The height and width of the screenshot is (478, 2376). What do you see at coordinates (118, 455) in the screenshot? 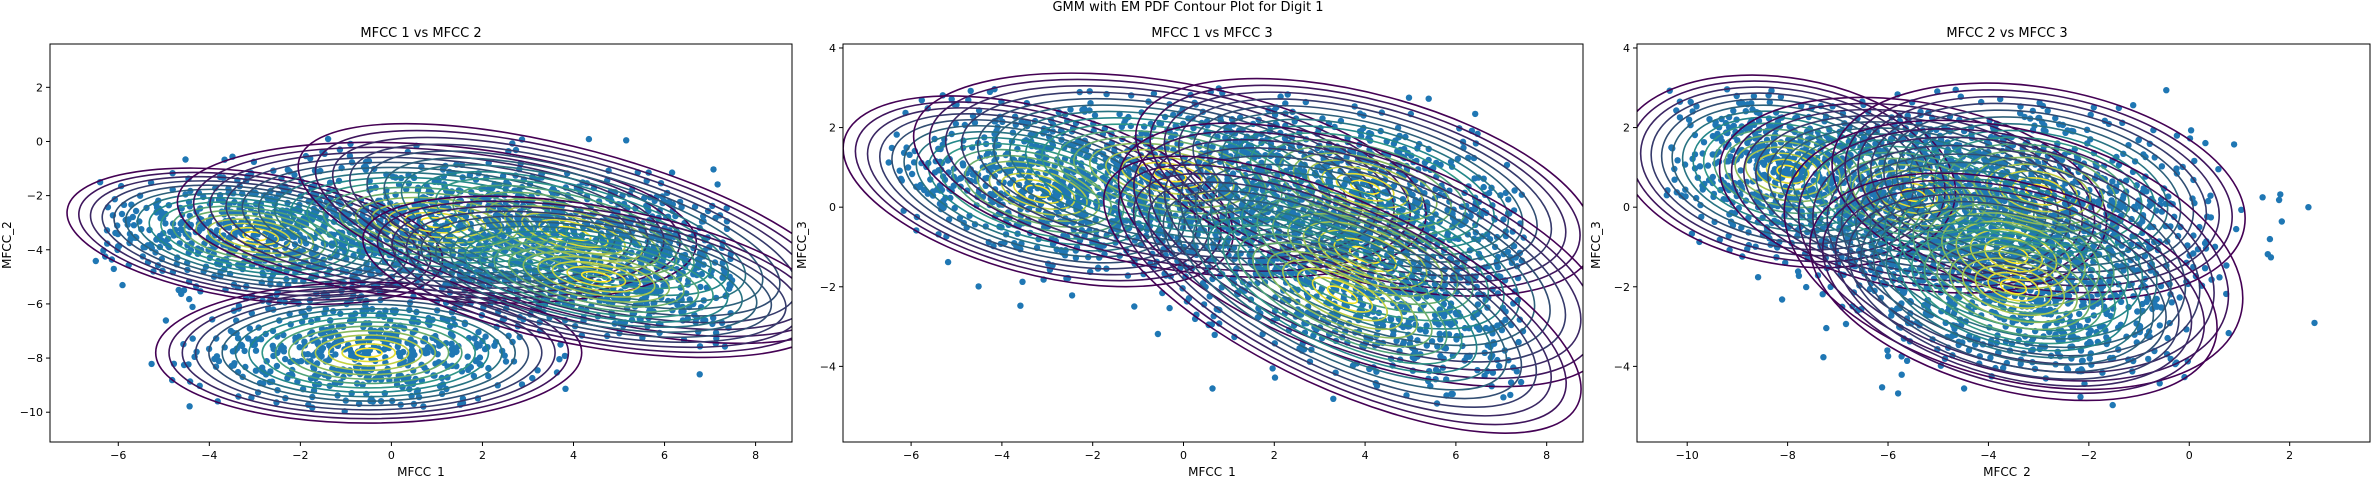
I see `x-tick-label: −6` at bounding box center [118, 455].